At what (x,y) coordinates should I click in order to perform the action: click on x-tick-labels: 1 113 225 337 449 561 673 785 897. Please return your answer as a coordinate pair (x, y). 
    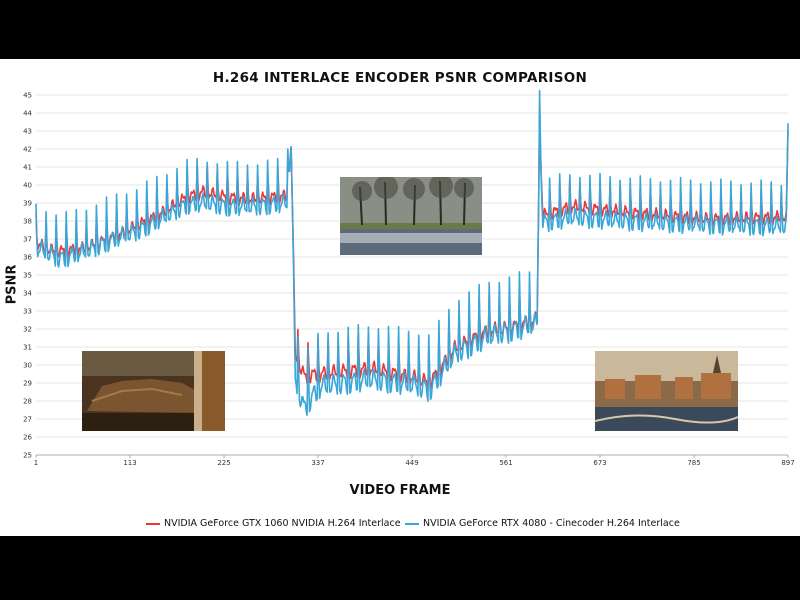
    Looking at the image, I should click on (414, 461).